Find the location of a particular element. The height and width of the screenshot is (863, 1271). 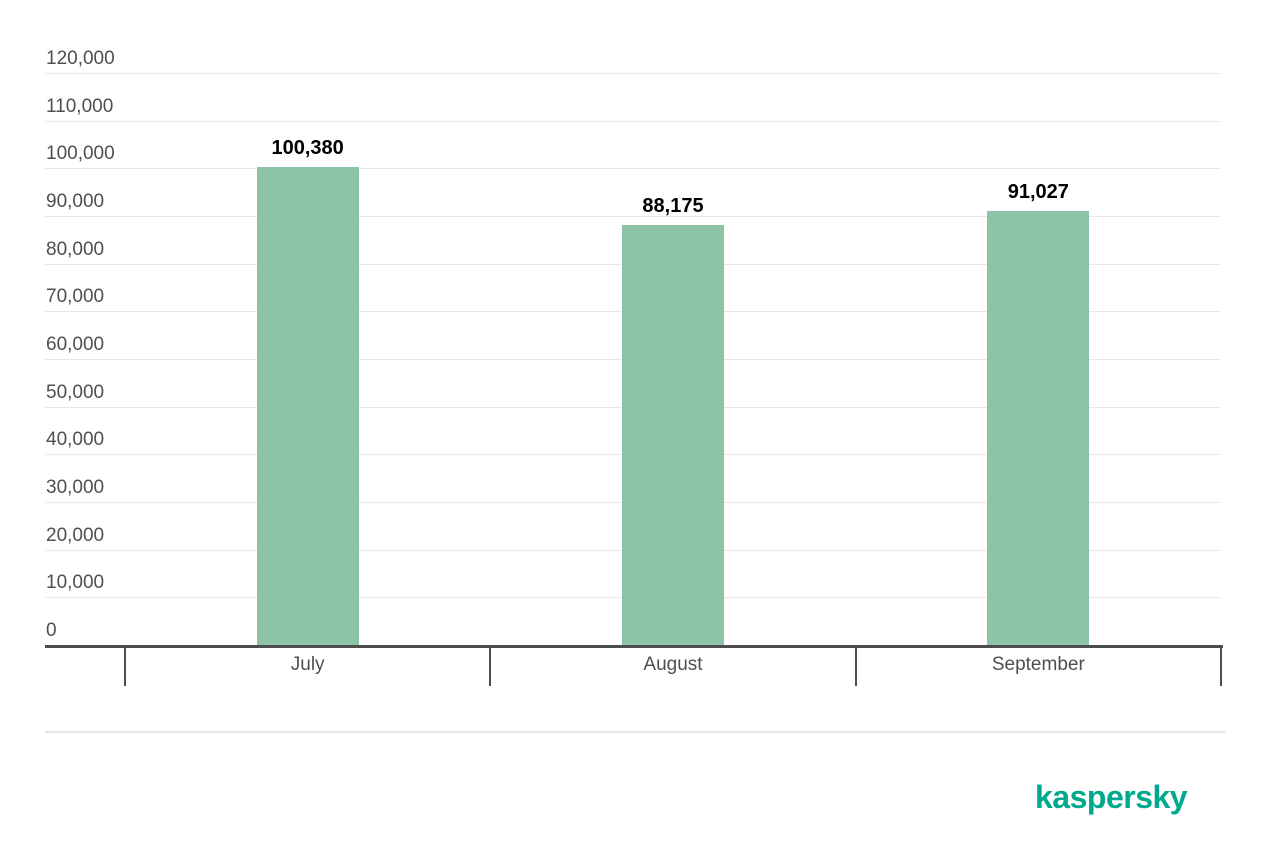

bar-value-label: 91,027 is located at coordinates (1038, 192).